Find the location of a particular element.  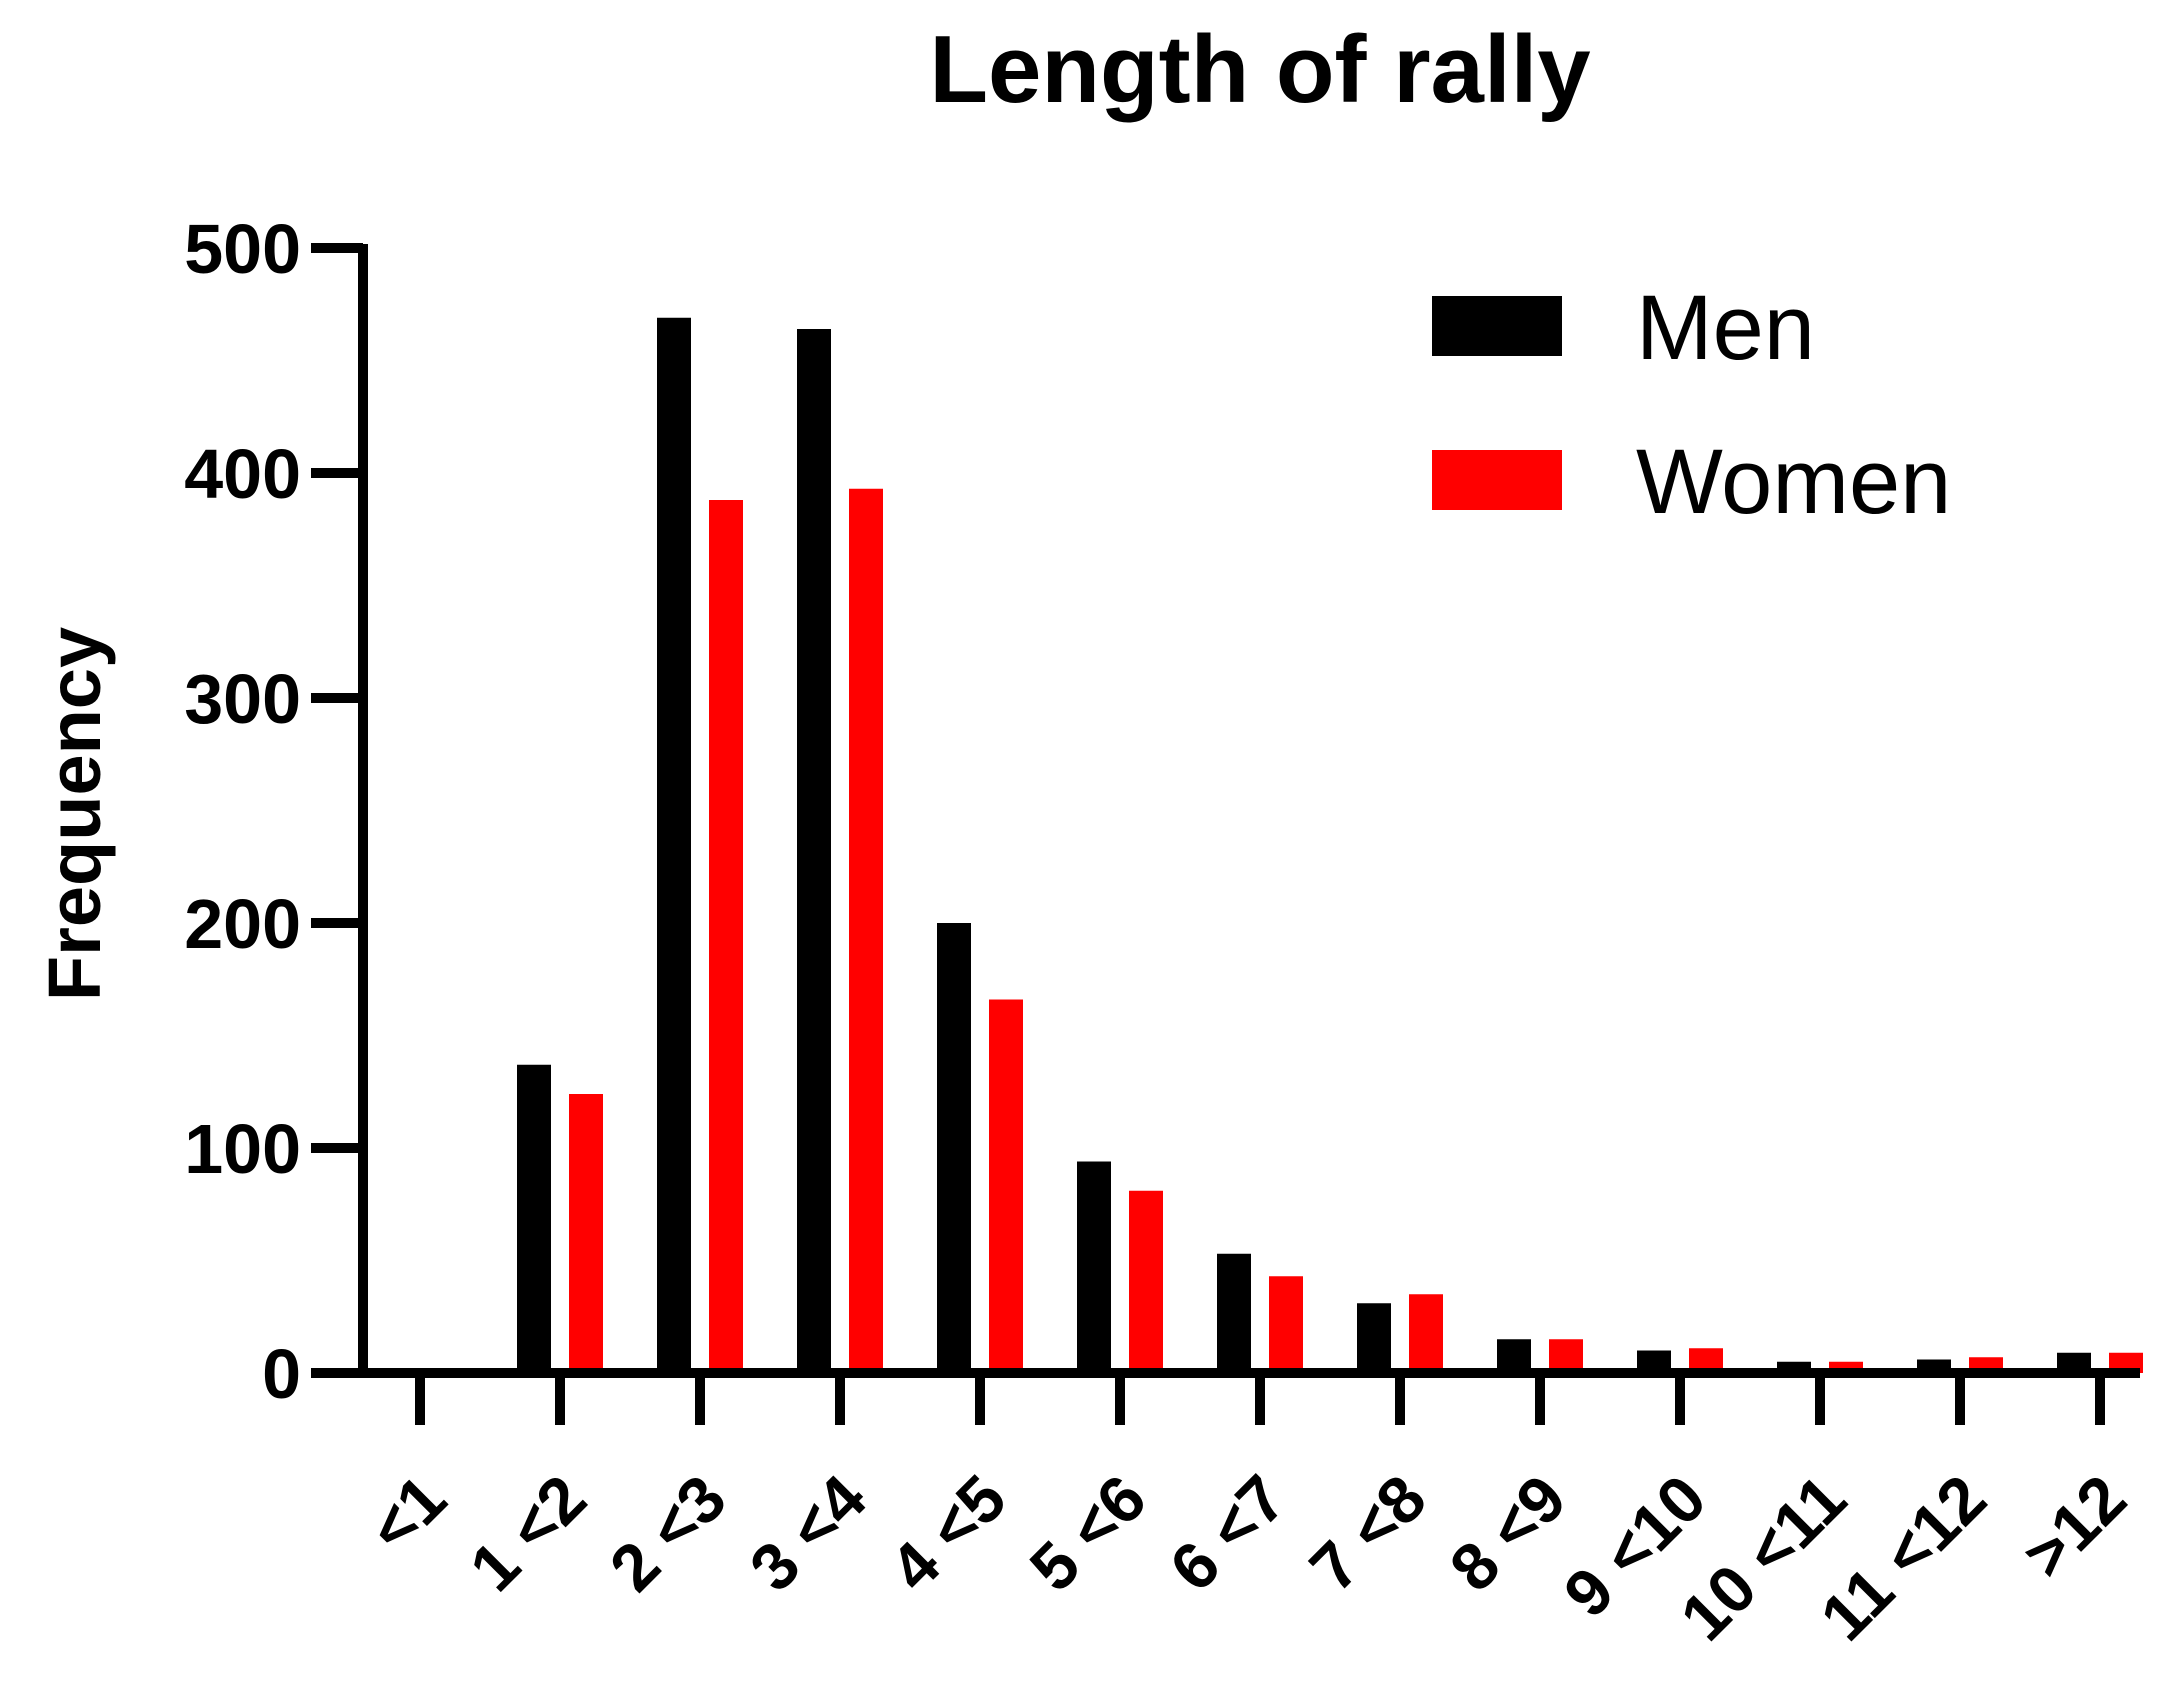

x-tick-label: 6 <7 is located at coordinates (1227, 1533).